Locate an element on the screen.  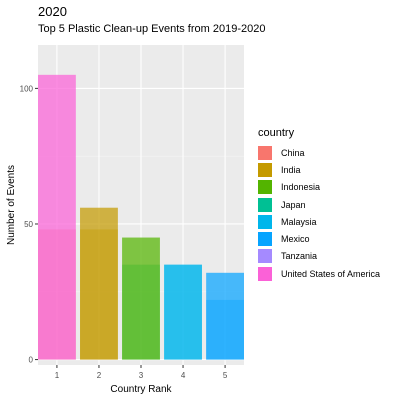
legend-label: Indonesia is located at coordinates (301, 187).